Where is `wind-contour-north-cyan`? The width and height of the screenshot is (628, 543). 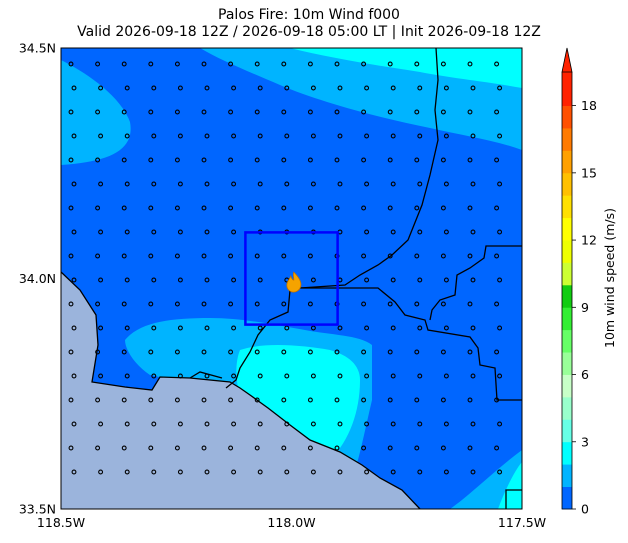
wind-contour-north-cyan is located at coordinates (406, 68).